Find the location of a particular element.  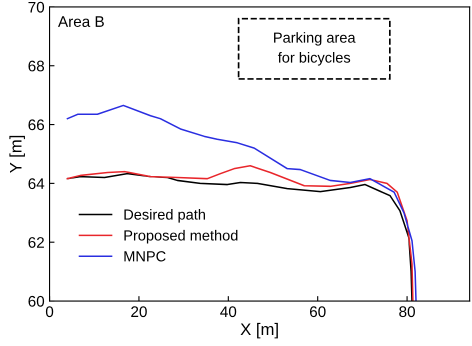

legend-label: Proposed method is located at coordinates (181, 237).